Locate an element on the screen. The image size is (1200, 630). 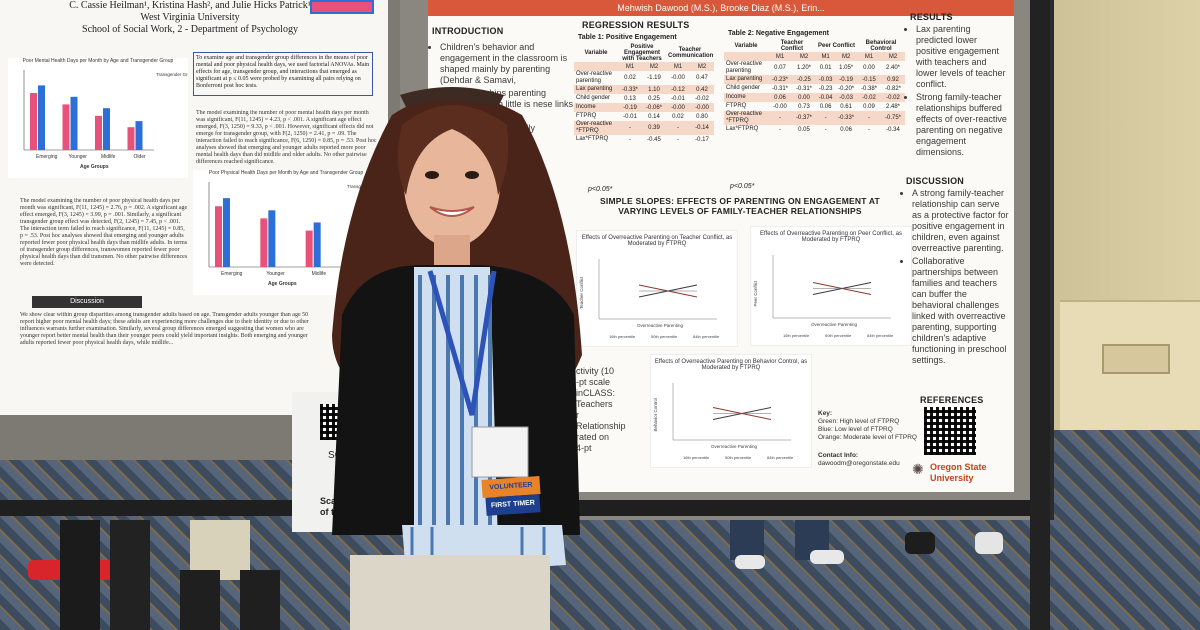
table-cell: Child gender is located at coordinates (746, 88).